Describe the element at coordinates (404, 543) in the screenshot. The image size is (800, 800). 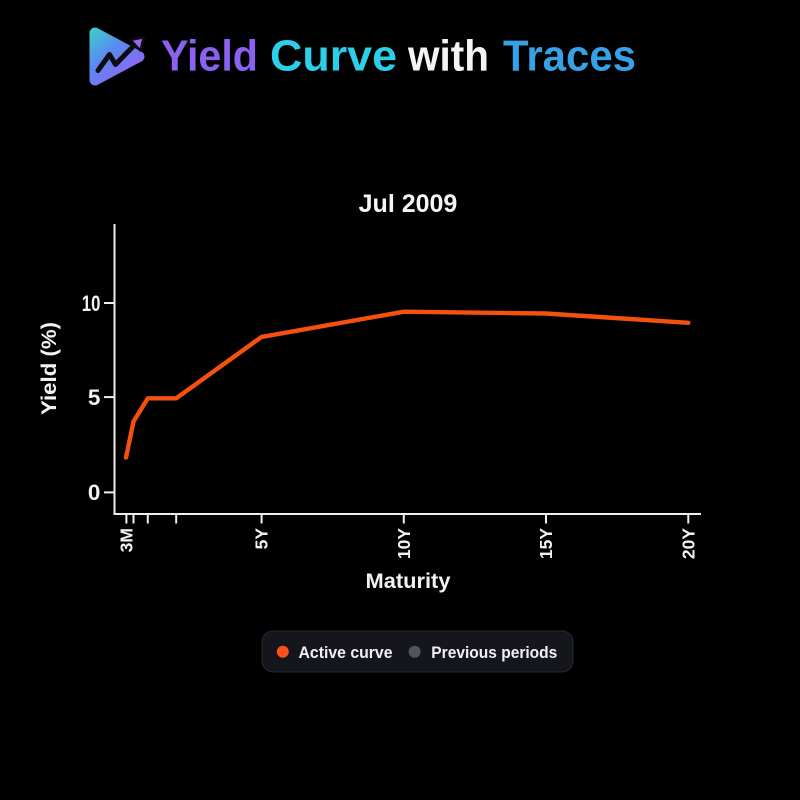
I see `svg-text: 10Y` at that location.